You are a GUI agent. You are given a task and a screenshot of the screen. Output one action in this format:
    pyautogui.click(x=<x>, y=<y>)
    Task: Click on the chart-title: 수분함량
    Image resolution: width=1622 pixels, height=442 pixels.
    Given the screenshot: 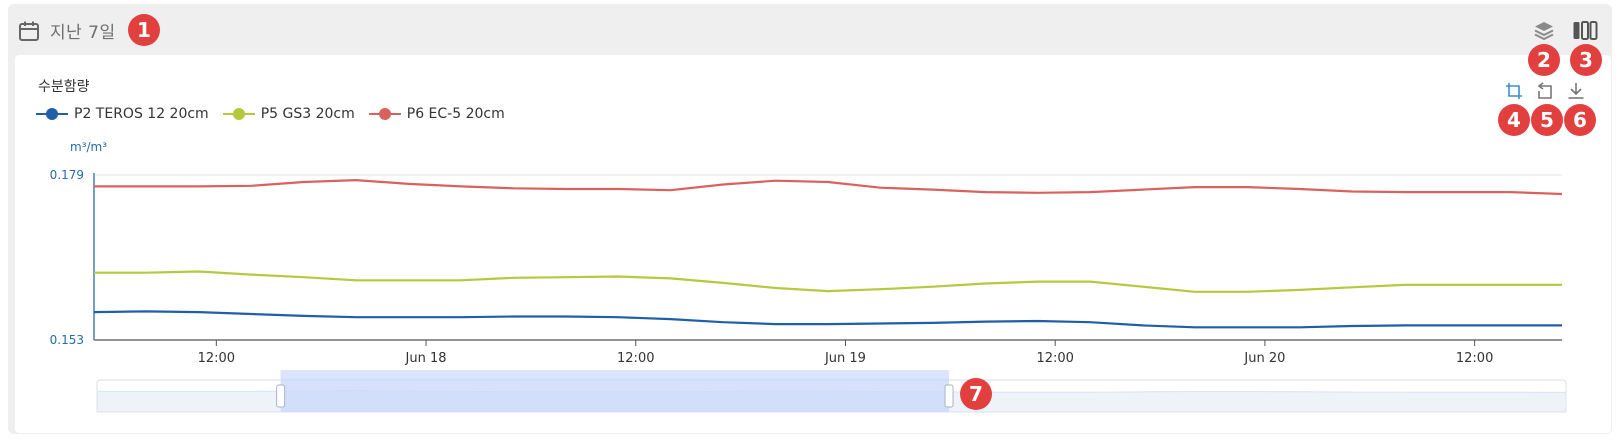 What is the action you would take?
    pyautogui.click(x=64, y=87)
    